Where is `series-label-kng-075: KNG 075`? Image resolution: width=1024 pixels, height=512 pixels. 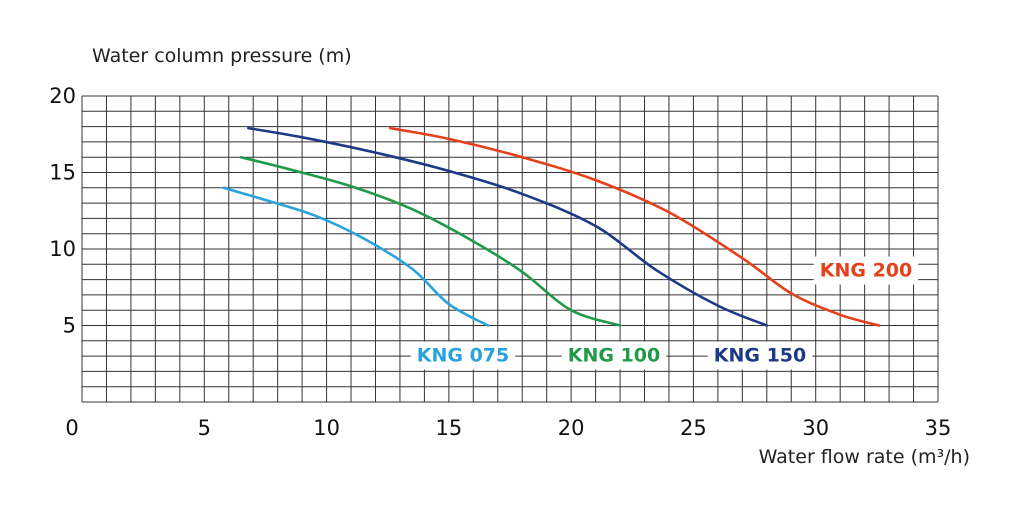
series-label-kng-075: KNG 075 is located at coordinates (463, 356).